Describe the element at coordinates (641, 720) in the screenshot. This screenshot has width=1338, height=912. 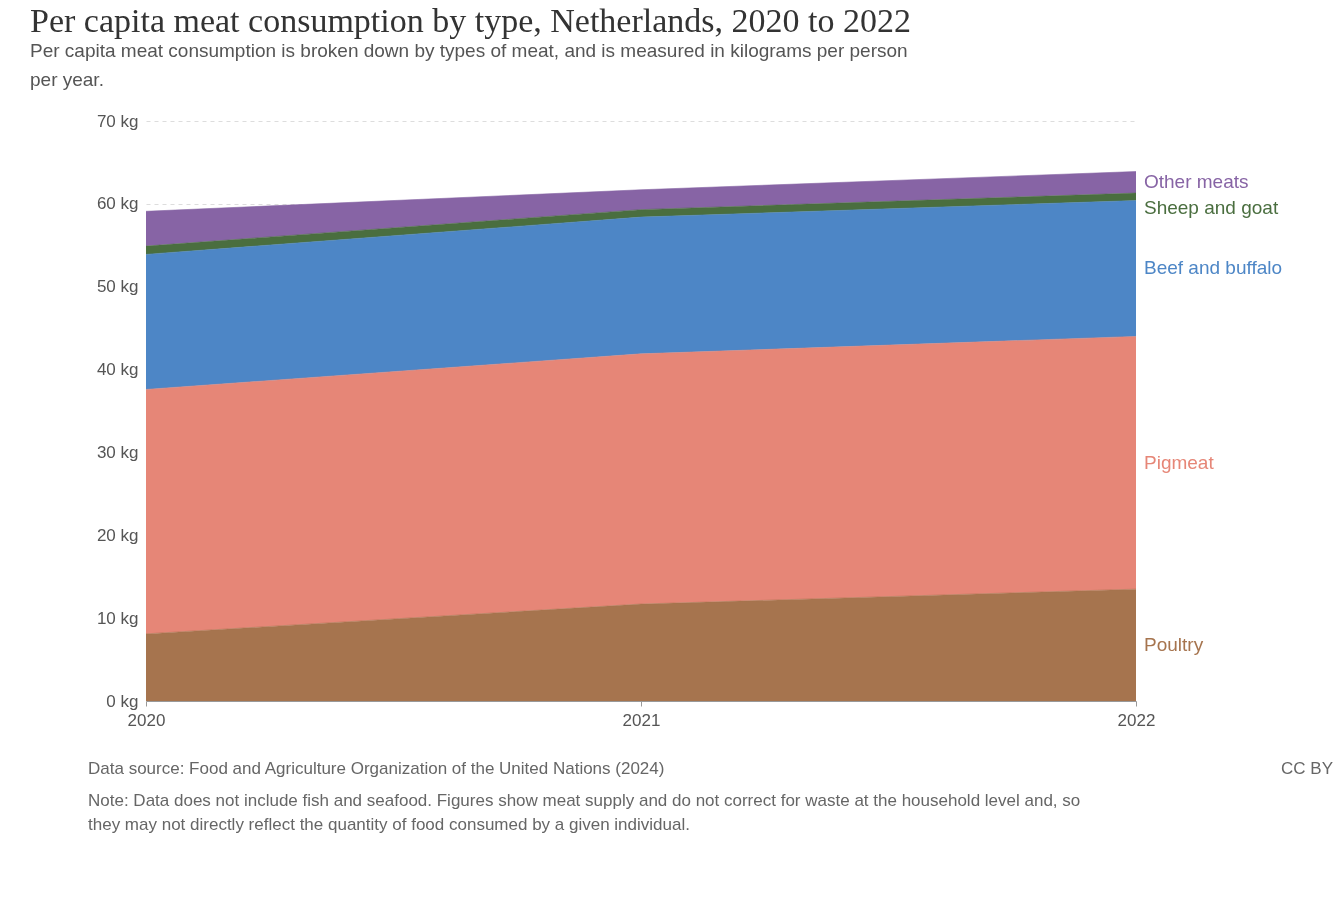
I see `x-tick-label: 2021` at that location.